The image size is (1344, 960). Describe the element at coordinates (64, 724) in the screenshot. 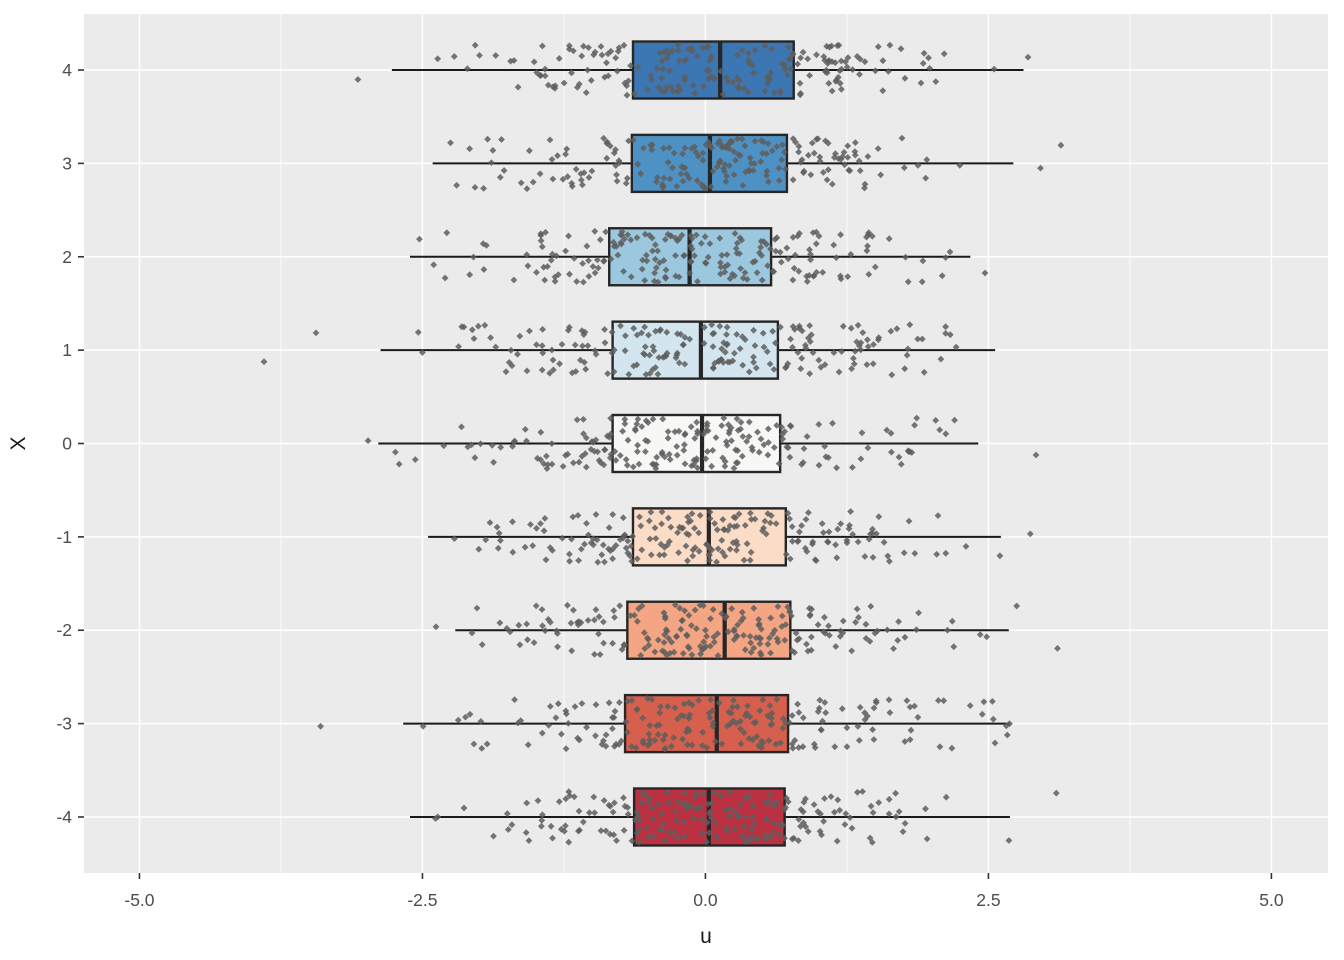

I see `y-tick-label: -3` at that location.